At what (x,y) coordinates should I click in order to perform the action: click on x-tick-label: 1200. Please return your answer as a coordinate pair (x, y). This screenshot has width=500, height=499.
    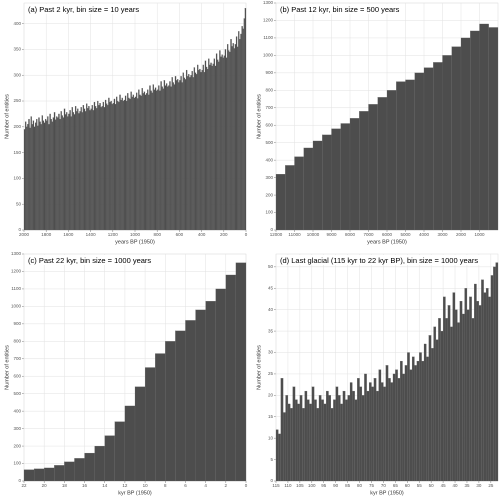
    Looking at the image, I should click on (113, 234).